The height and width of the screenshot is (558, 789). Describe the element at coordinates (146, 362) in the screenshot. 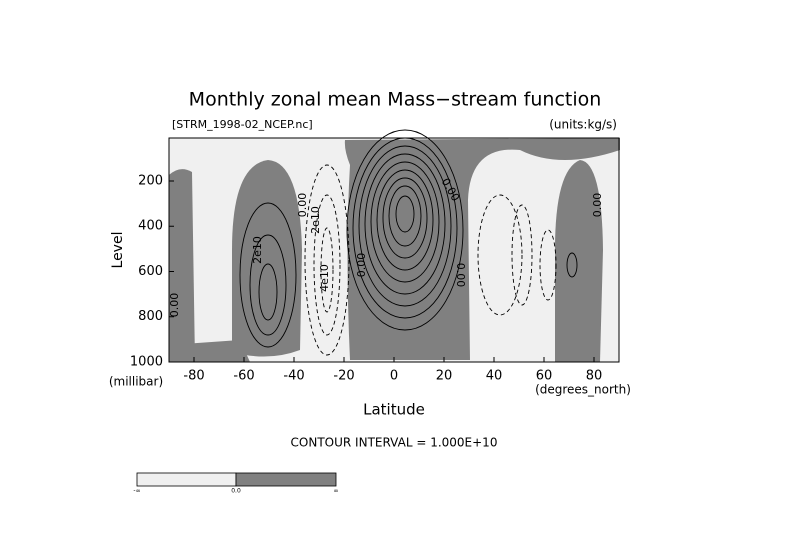

I see `y-tick-label: 1000` at that location.